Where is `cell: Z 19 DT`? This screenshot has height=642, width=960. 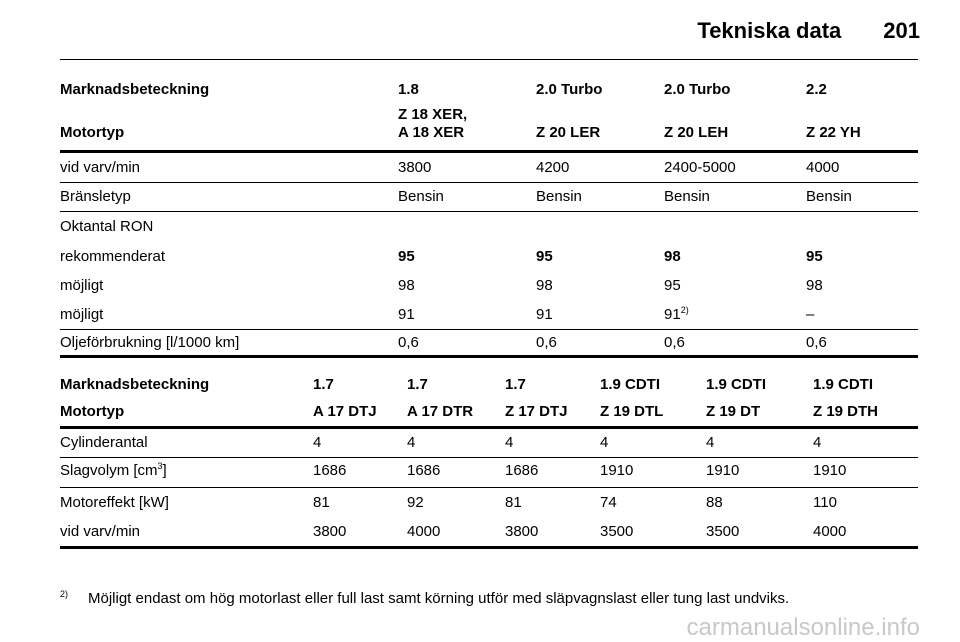
cell: Z 19 DT is located at coordinates (733, 411).